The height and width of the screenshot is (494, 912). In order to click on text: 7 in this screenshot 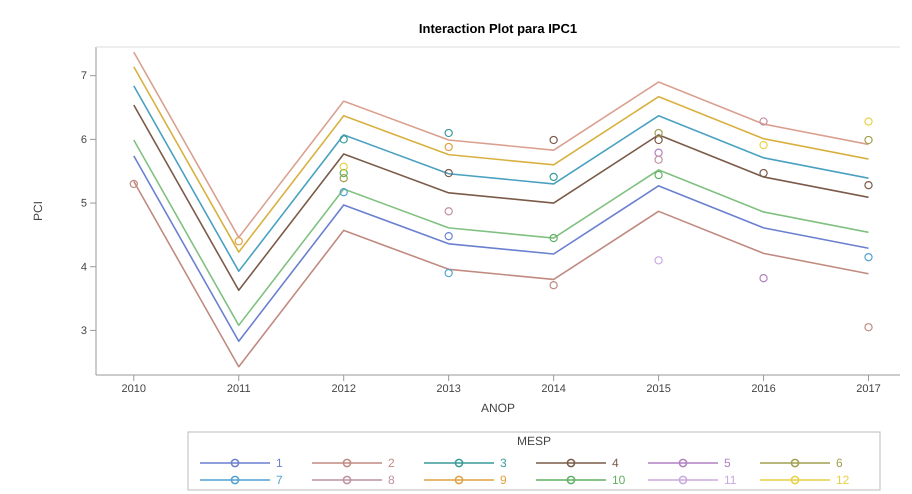, I will do `click(279, 480)`.